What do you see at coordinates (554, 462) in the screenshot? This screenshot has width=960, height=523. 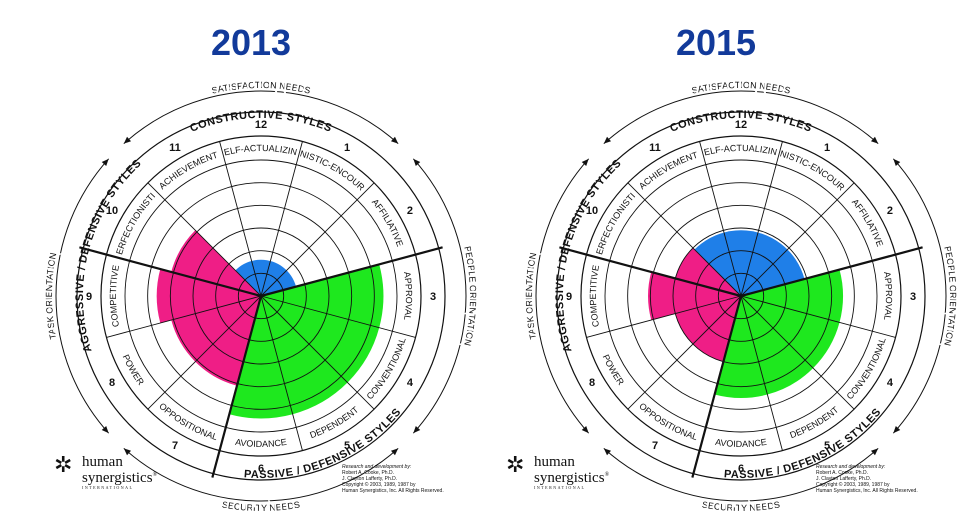 I see `logo-line1: human` at bounding box center [554, 462].